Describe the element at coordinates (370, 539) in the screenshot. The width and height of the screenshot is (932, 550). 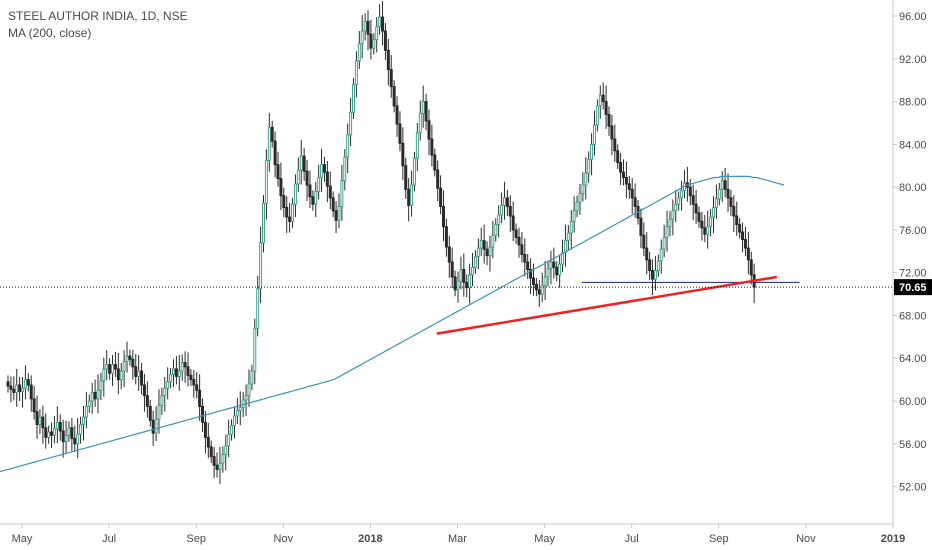
I see `x-tick-label: 2018` at that location.